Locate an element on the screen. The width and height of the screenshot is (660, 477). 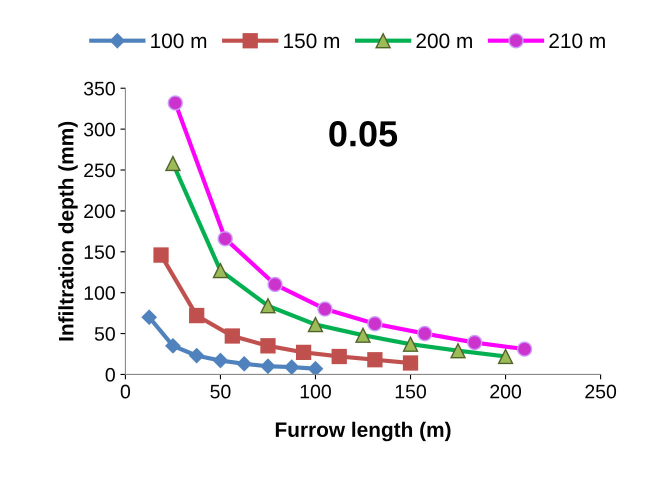
legend-label: 200 m is located at coordinates (444, 40).